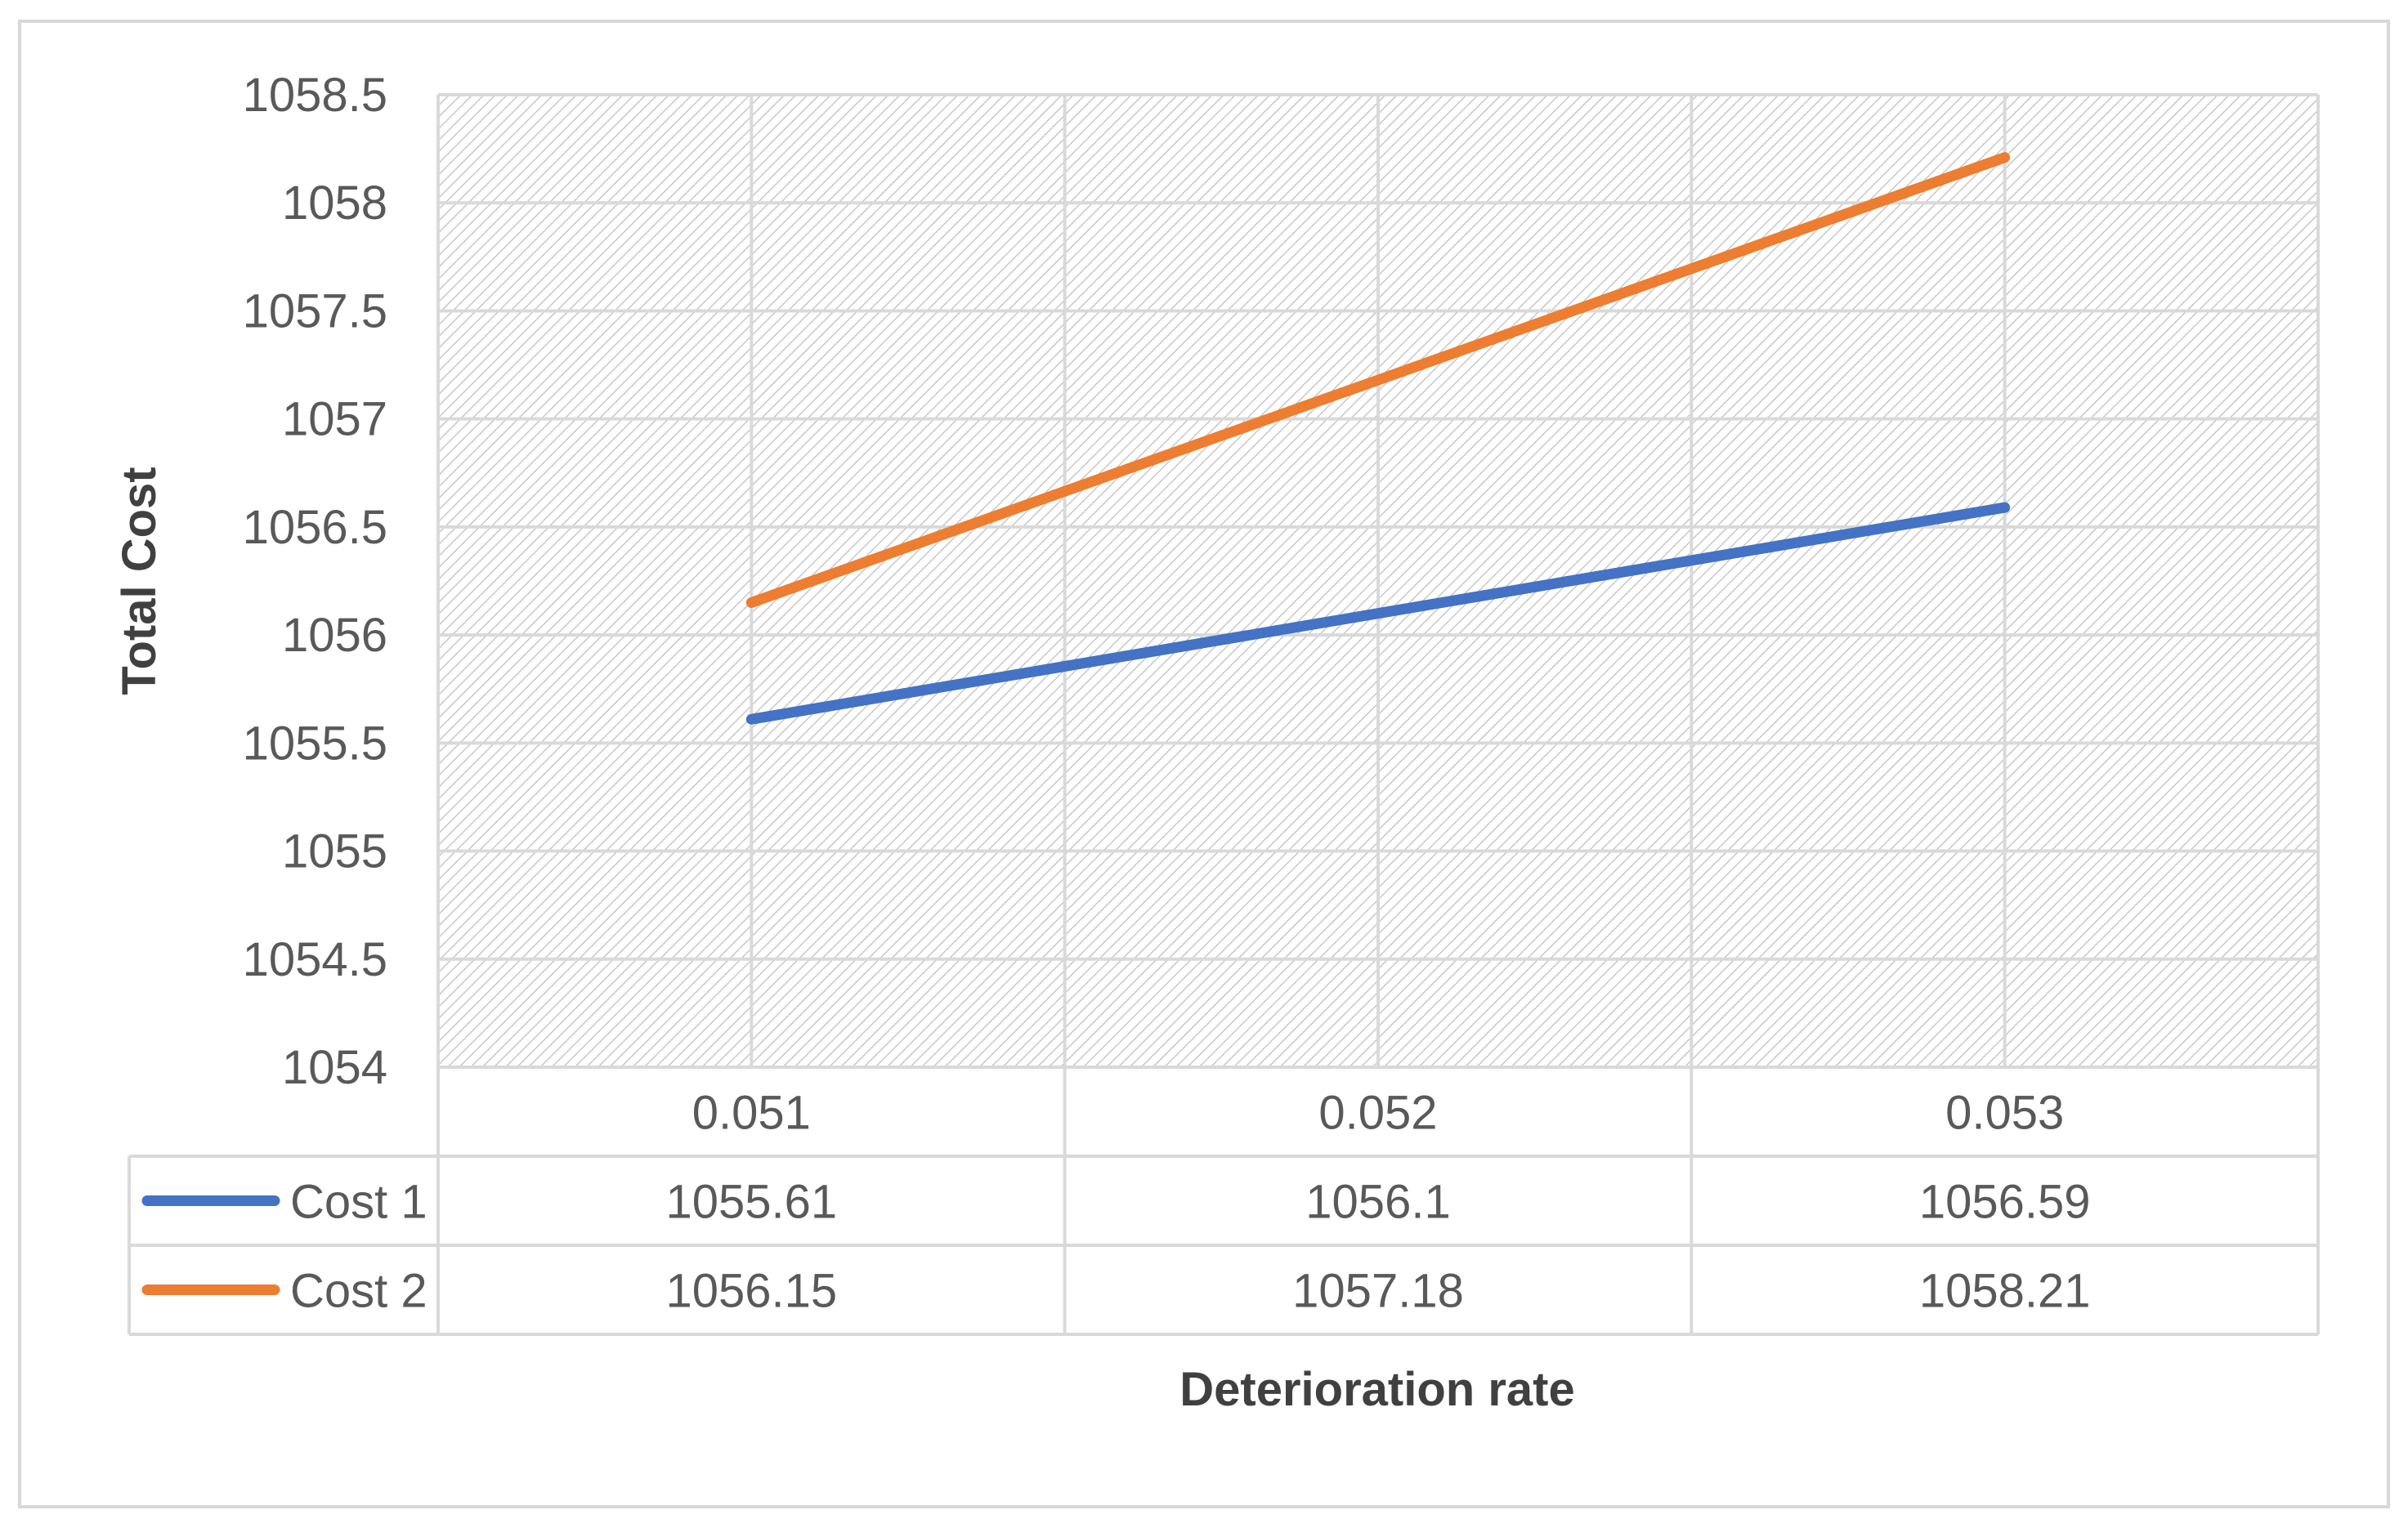 This screenshot has width=2408, height=1528. What do you see at coordinates (1378, 1291) in the screenshot?
I see `data-label: 1057.18` at bounding box center [1378, 1291].